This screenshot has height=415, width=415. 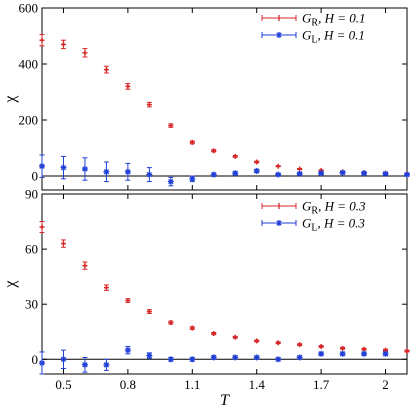 I want to click on legend-entry: GL, H = 0.1, so click(x=313, y=37).